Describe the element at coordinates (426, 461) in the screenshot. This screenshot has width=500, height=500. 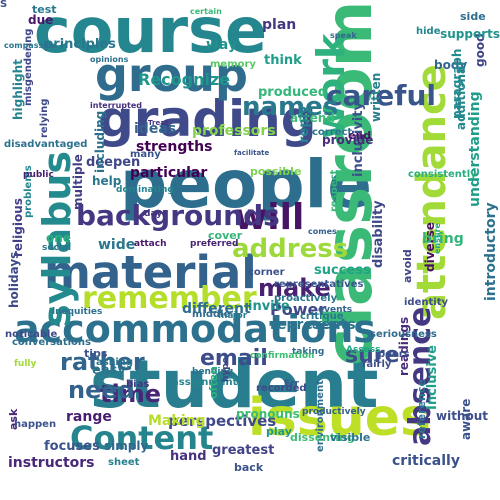
I see `word-critically: critically` at that location.